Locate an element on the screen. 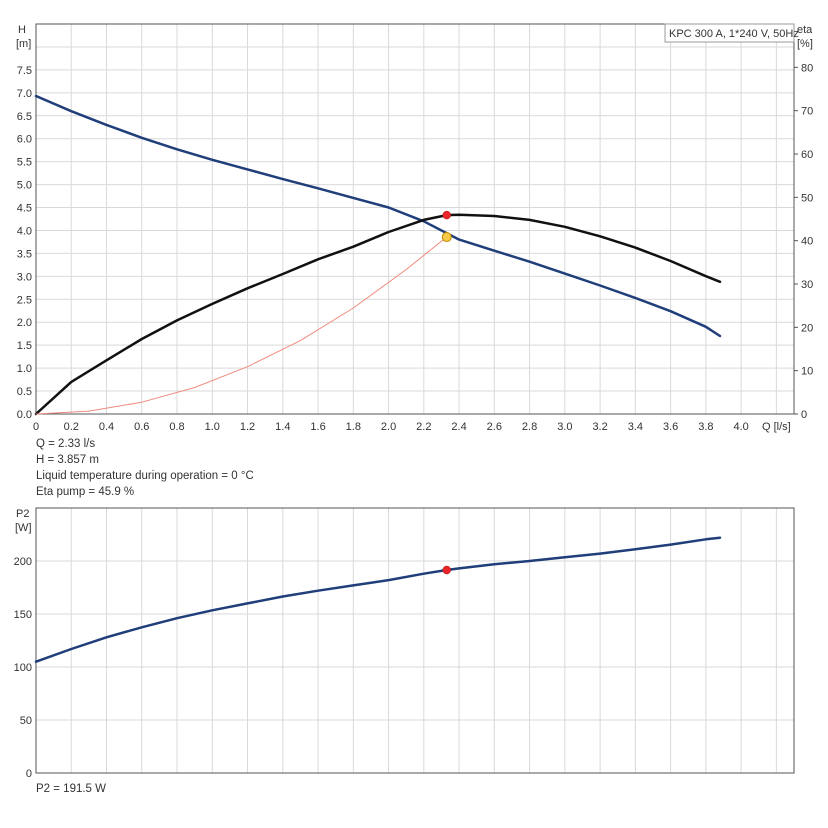 This screenshot has height=828, width=828. duty-point-head is located at coordinates (446, 237).